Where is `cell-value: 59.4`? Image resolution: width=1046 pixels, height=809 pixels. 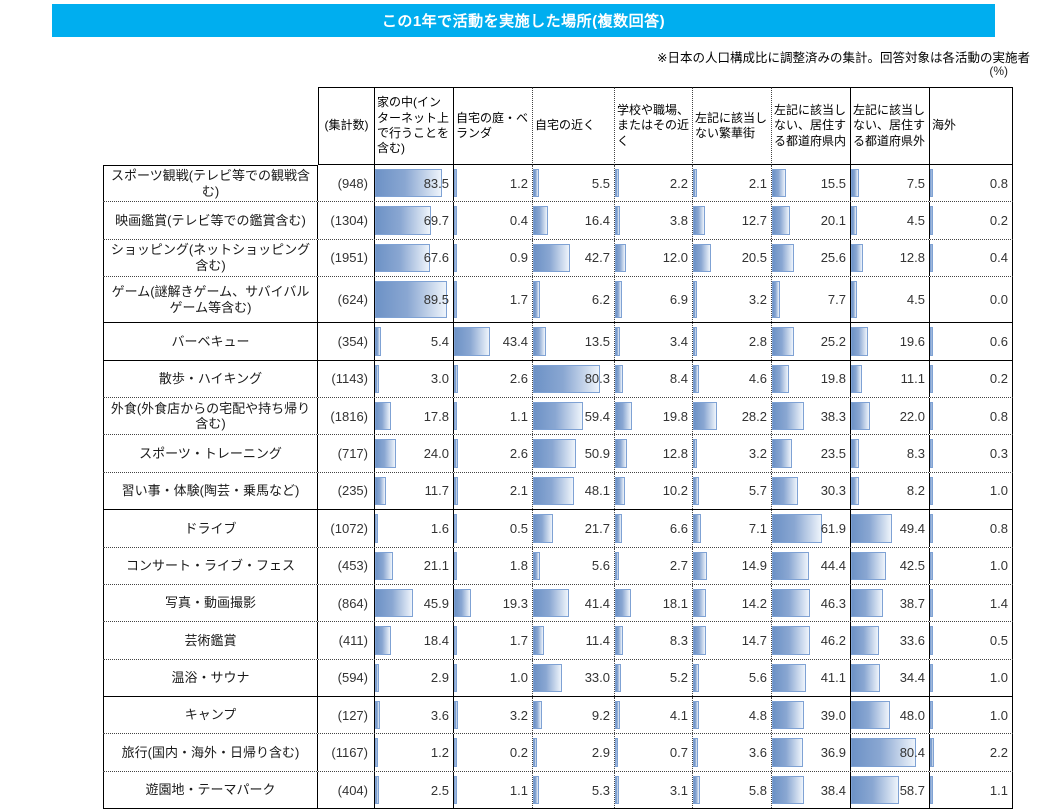 cell-value: 59.4 is located at coordinates (597, 416).